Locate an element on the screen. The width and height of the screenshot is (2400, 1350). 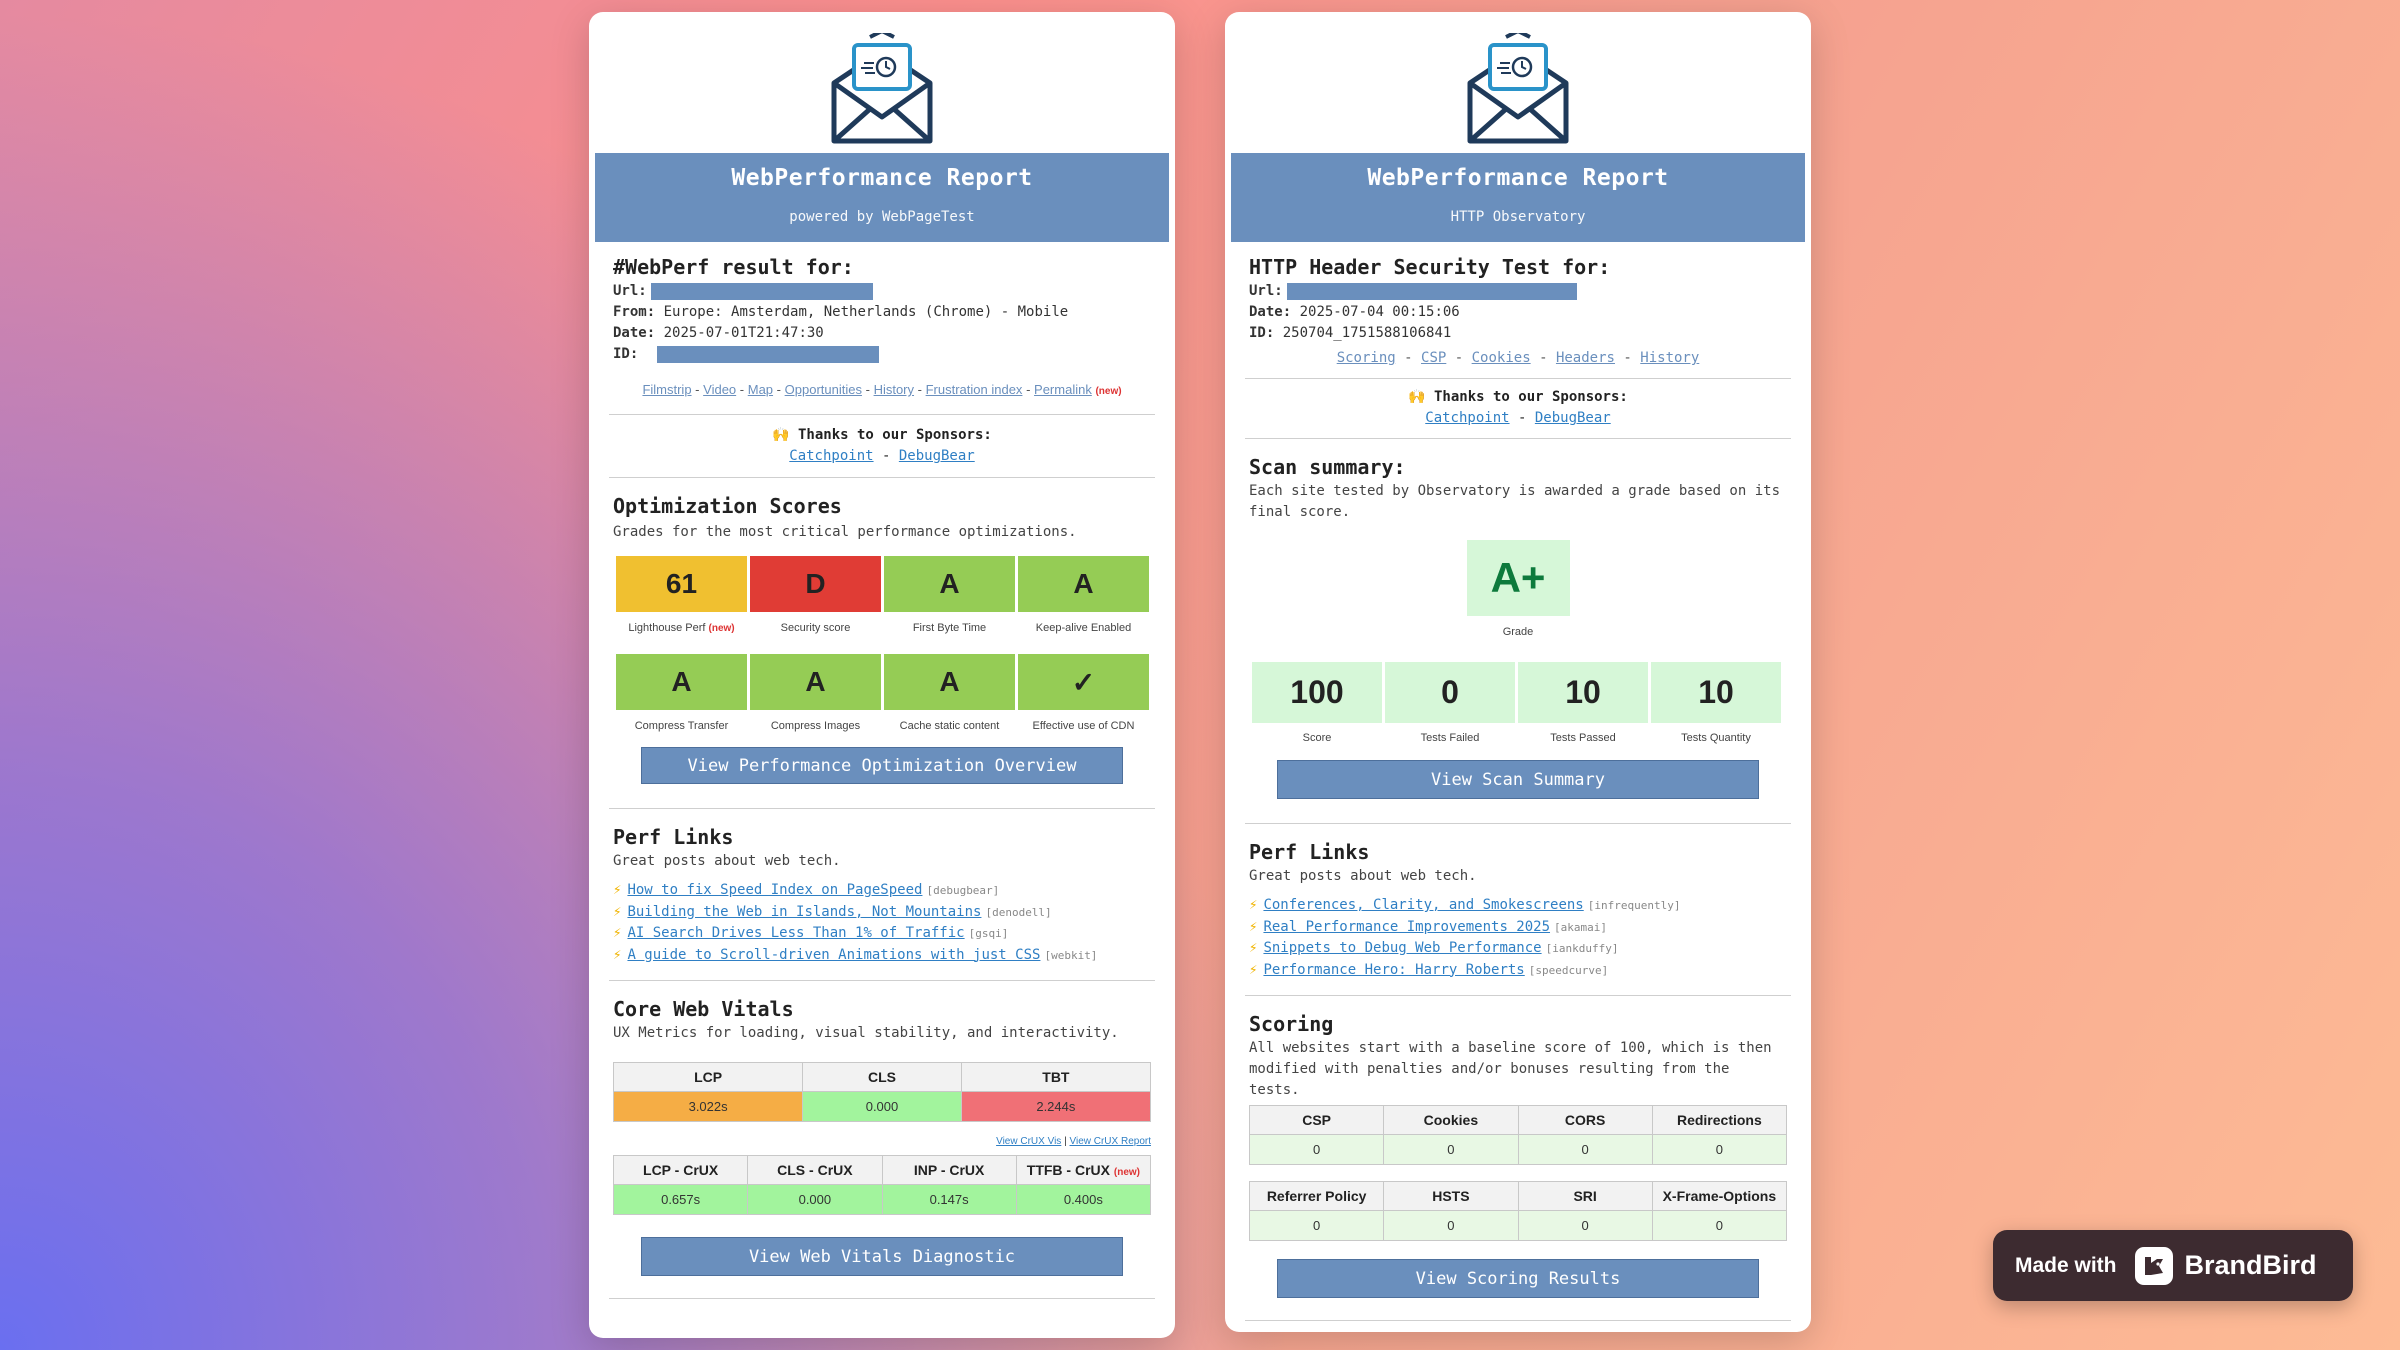
nav-csp: CSP is located at coordinates (1434, 358).